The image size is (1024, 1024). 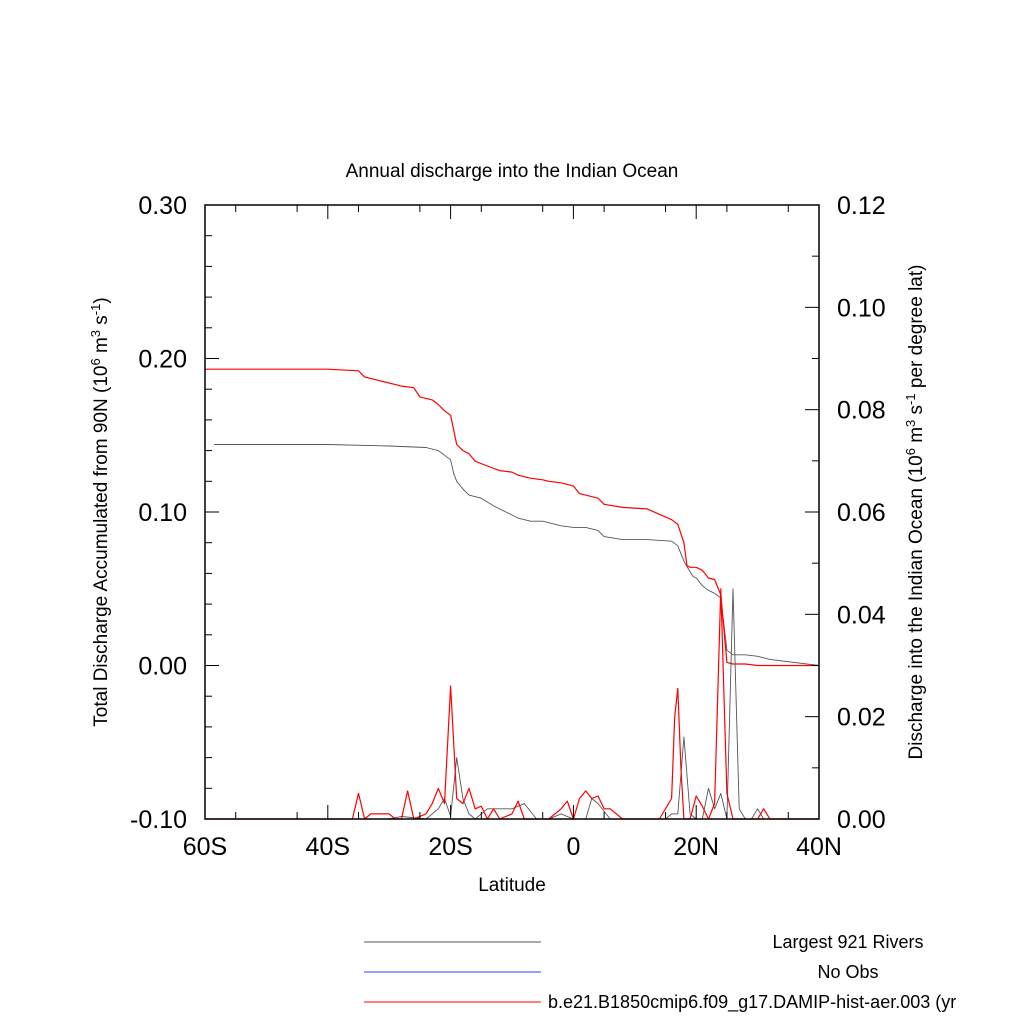 I want to click on x-tick-label: 20N, so click(x=696, y=847).